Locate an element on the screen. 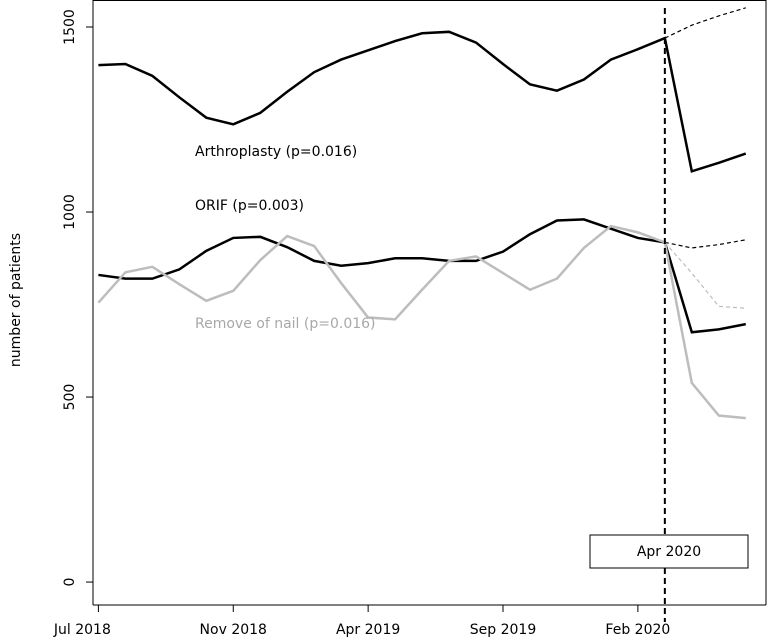 This screenshot has height=642, width=771. event-label-box is located at coordinates (669, 551).